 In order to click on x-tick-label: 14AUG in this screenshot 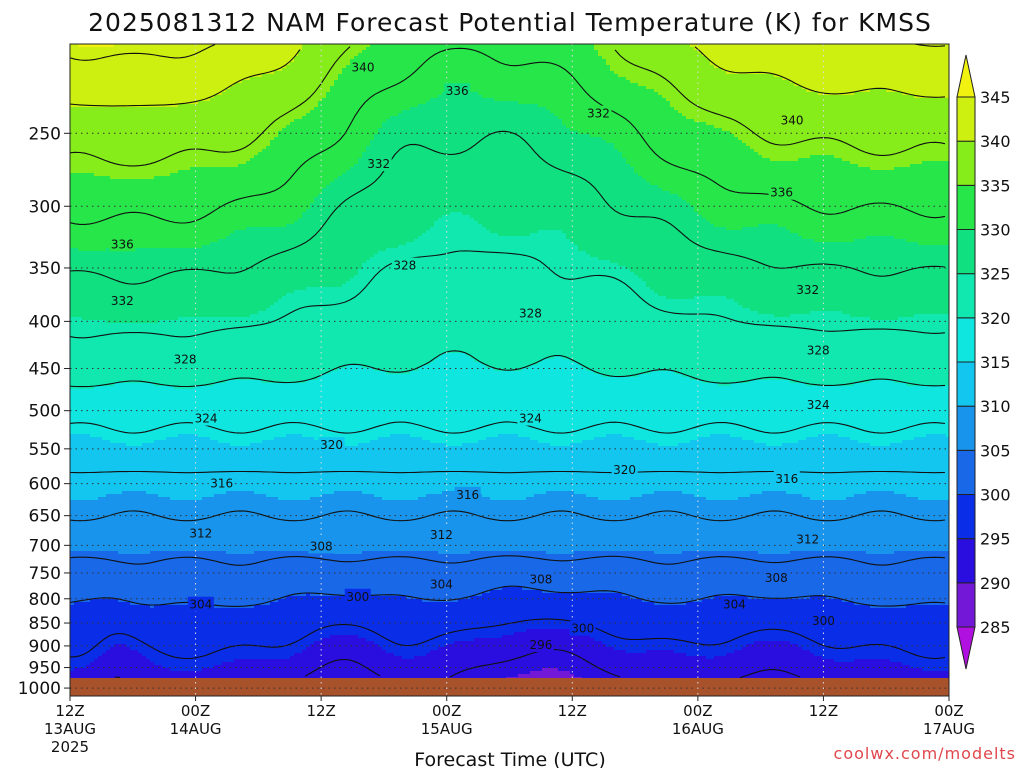, I will do `click(196, 729)`.